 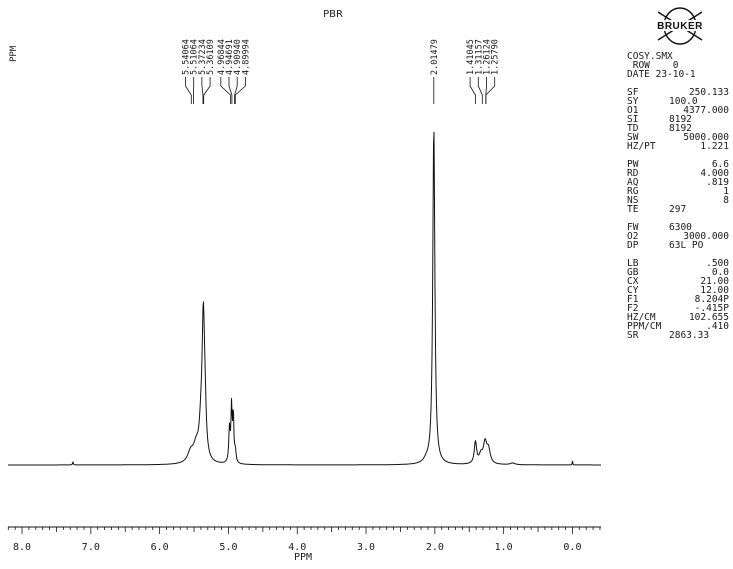 I want to click on param-value: 102.655, so click(x=708, y=317).